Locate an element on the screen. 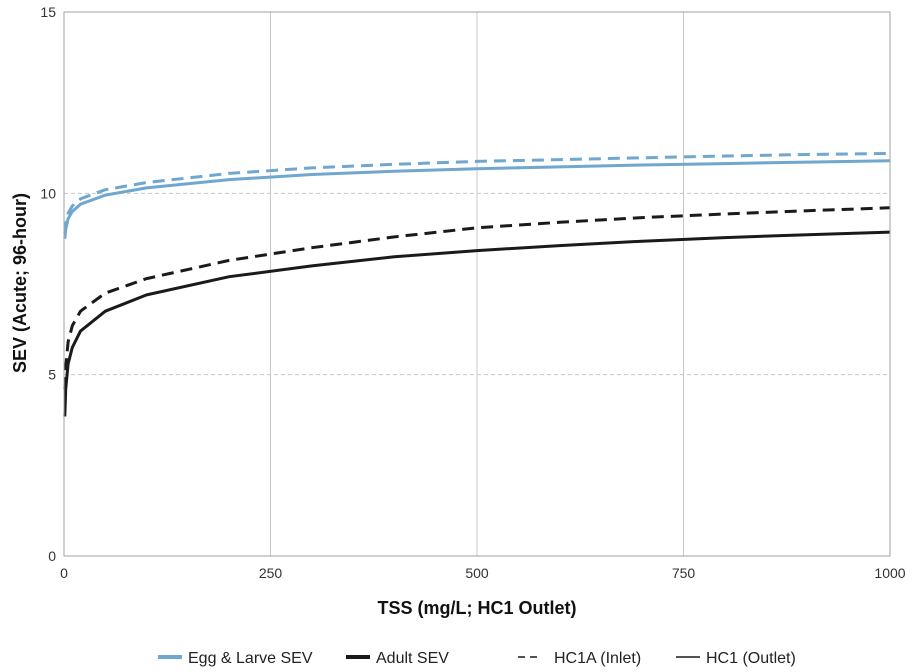  x-tick-label: 500 is located at coordinates (477, 573).